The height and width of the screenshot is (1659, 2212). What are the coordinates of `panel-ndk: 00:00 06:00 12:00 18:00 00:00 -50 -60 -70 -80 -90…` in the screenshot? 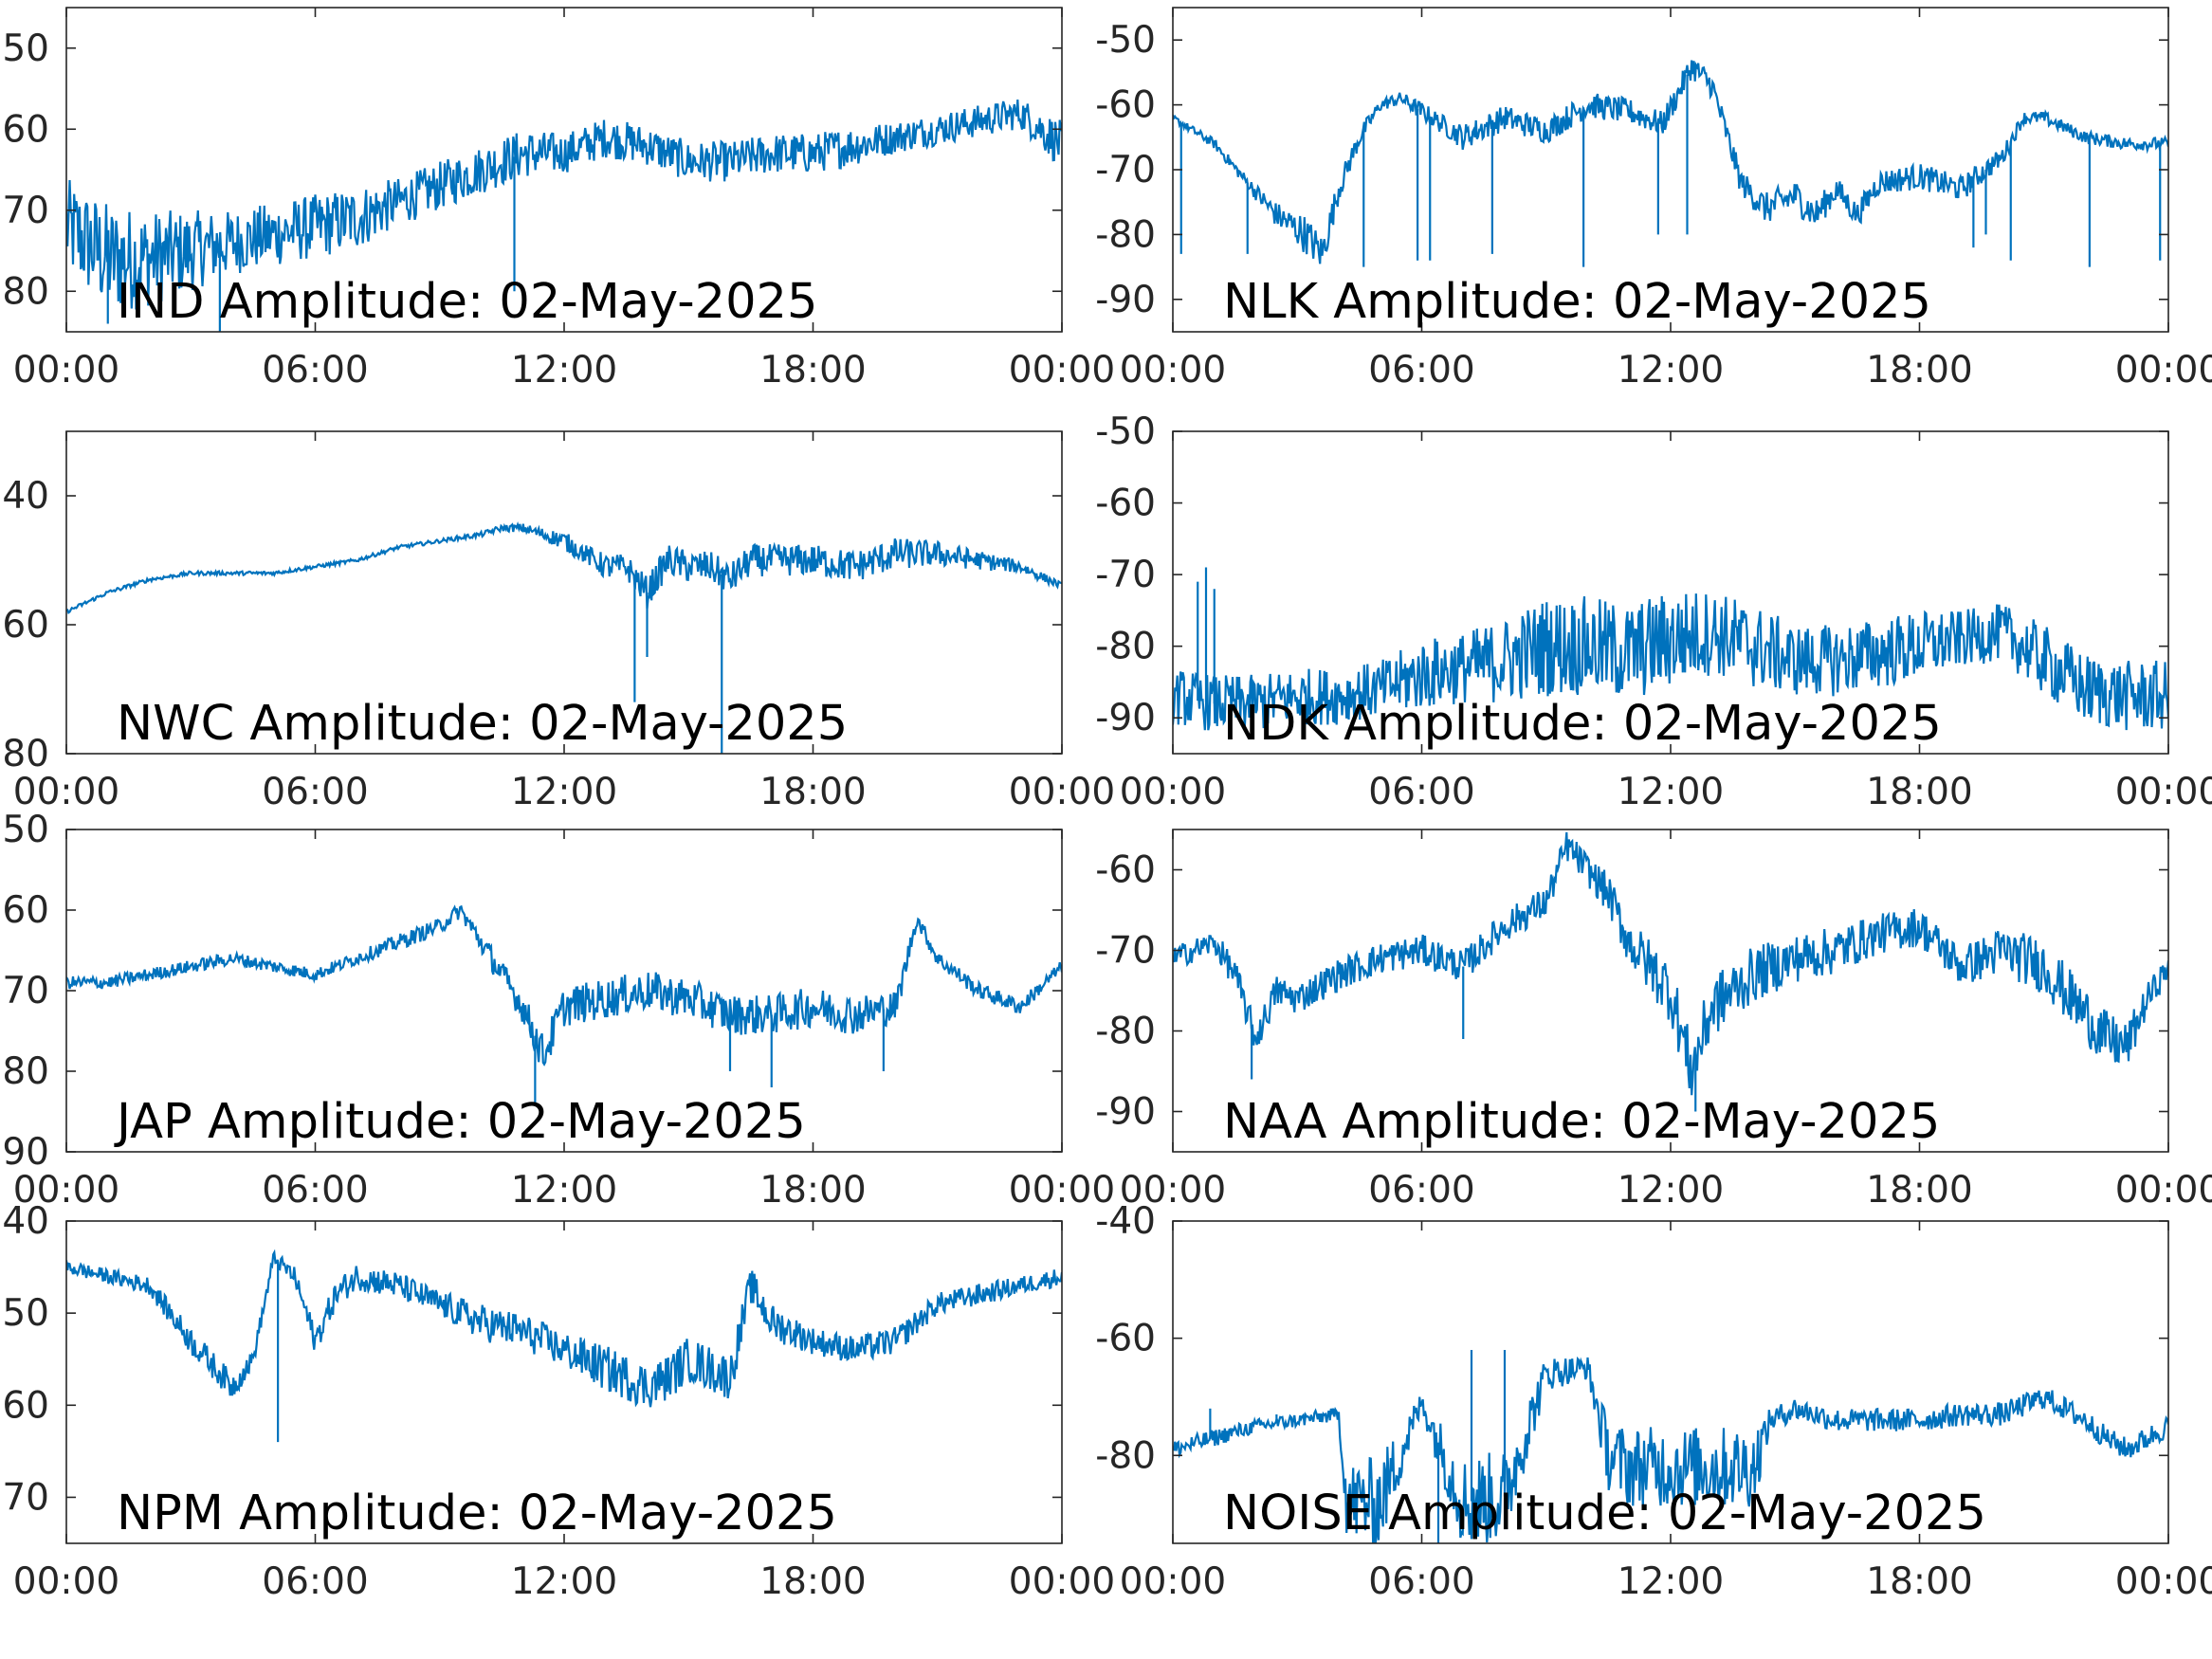 It's located at (1653, 611).